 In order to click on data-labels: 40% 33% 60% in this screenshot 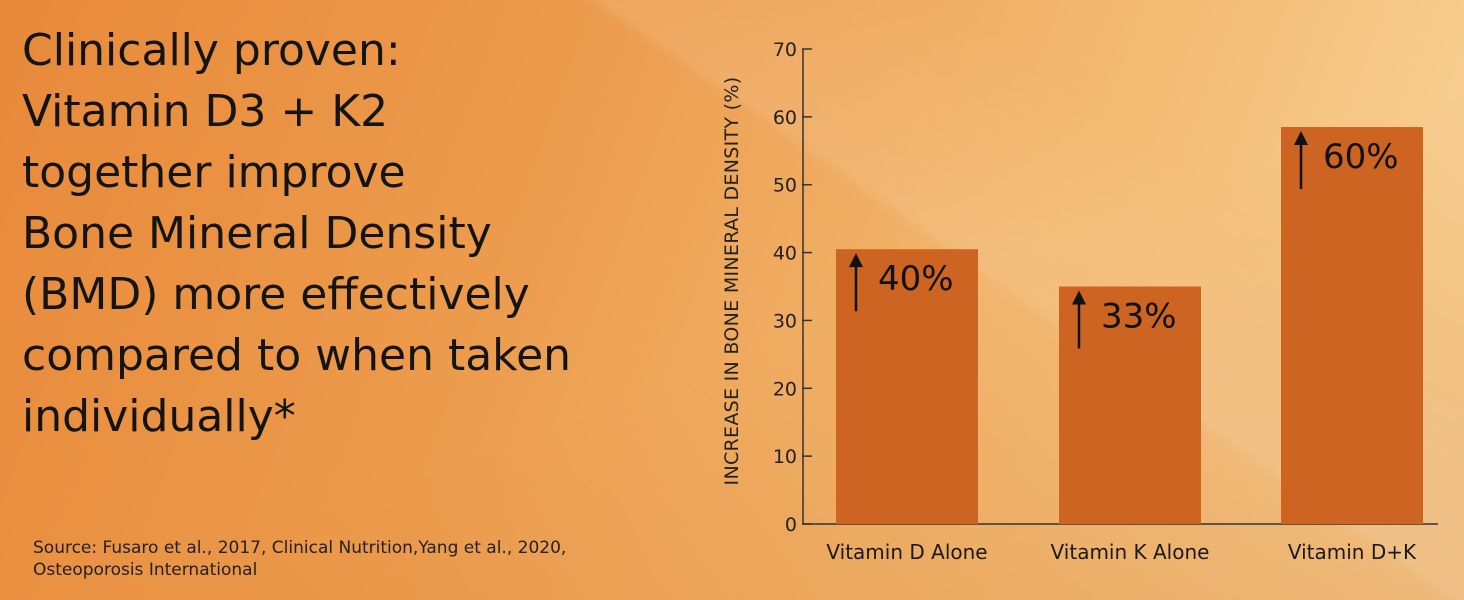, I will do `click(1124, 240)`.